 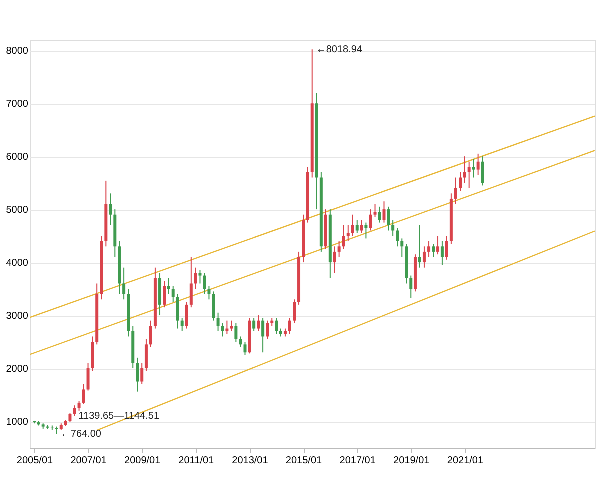 What do you see at coordinates (143, 461) in the screenshot?
I see `x-tick-label: 2009/01` at bounding box center [143, 461].